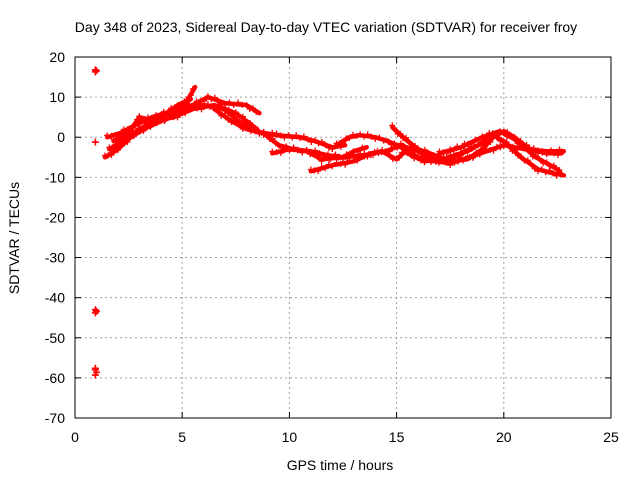 This screenshot has height=485, width=640. I want to click on y-tick-label: -20, so click(55, 217).